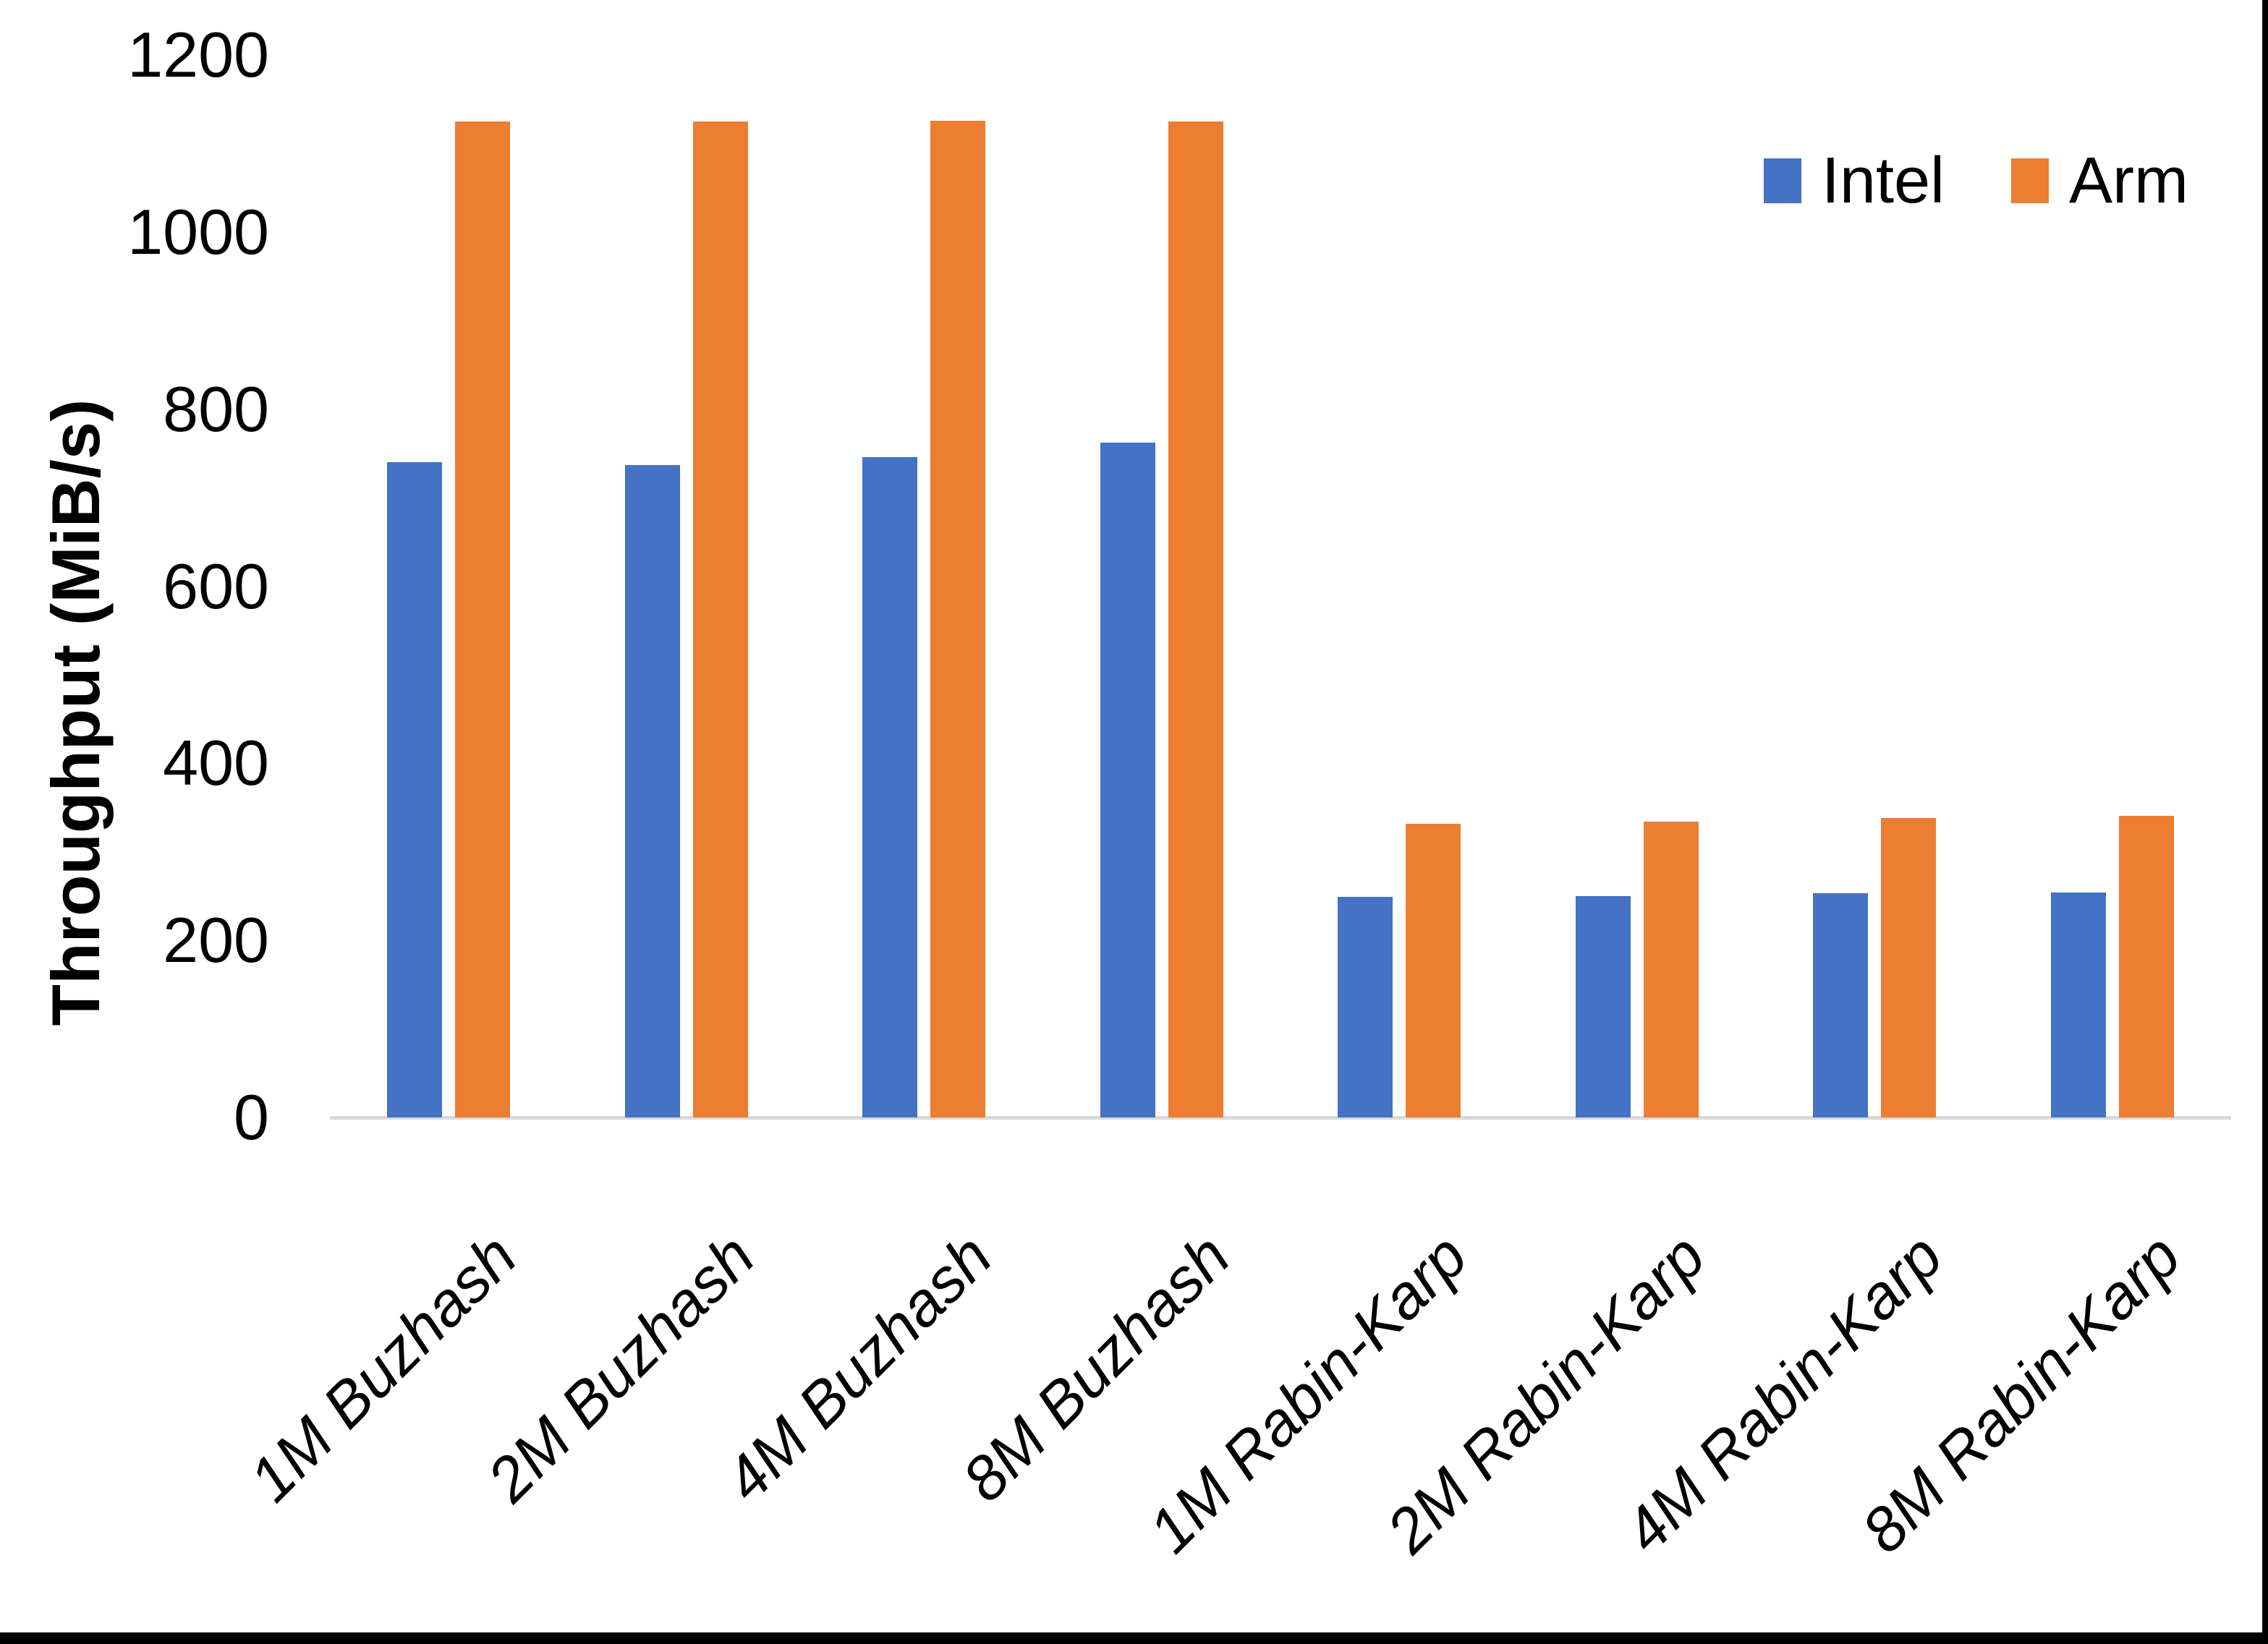  What do you see at coordinates (216, 763) in the screenshot?
I see `y-tick-label: 400` at bounding box center [216, 763].